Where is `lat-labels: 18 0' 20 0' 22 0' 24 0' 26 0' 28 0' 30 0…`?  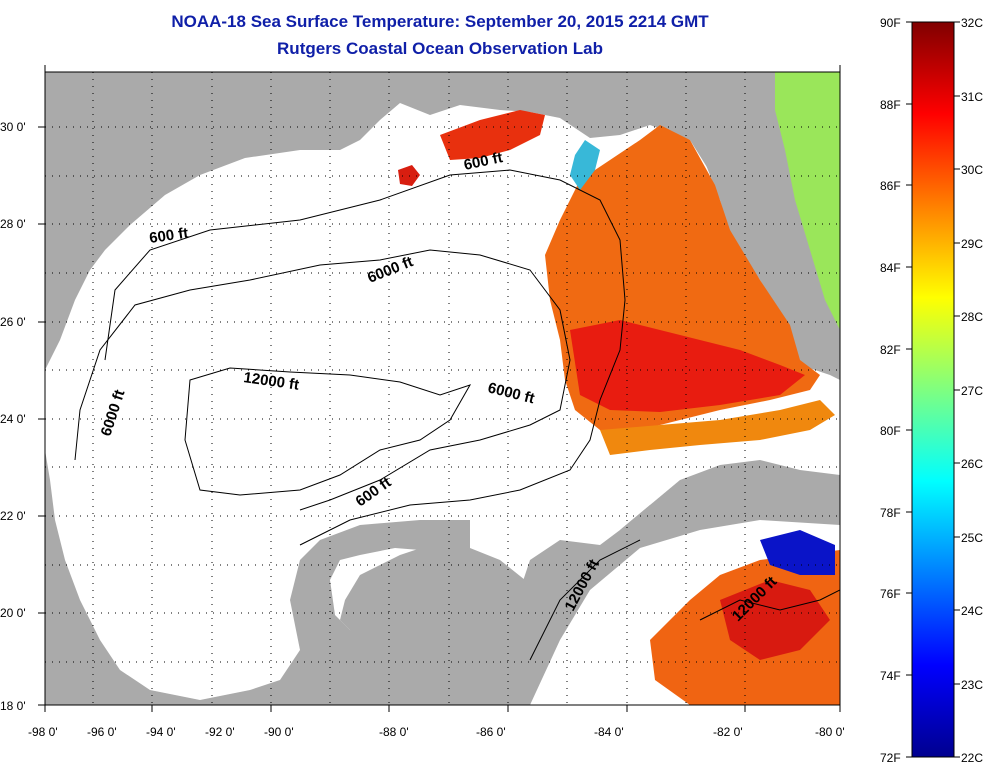 lat-labels: 18 0' 20 0' 22 0' 24 0' 26 0' 28 0' 30 0… is located at coordinates (13, 416).